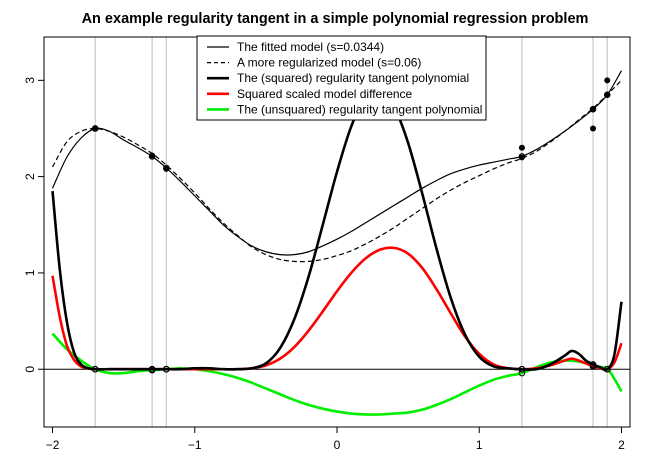 The height and width of the screenshot is (475, 664). What do you see at coordinates (621, 445) in the screenshot?
I see `x-tick-label: 2` at bounding box center [621, 445].